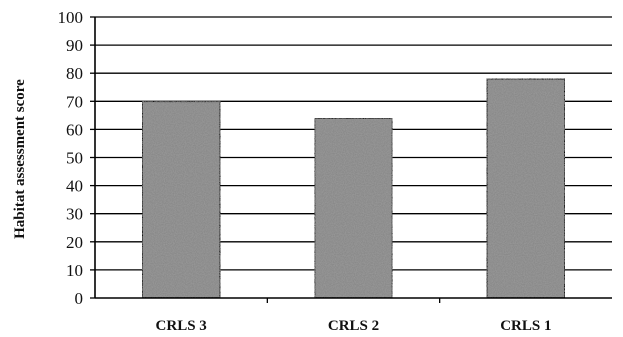 This screenshot has width=623, height=337. Describe the element at coordinates (74, 129) in the screenshot. I see `y-tick-label: 60` at that location.